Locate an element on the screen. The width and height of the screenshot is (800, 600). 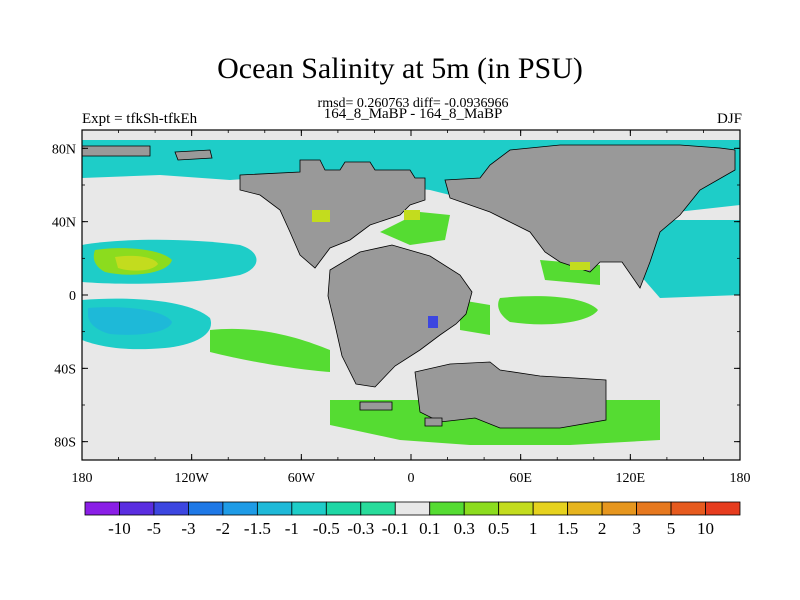
south-pacific-core is located at coordinates (130, 321).